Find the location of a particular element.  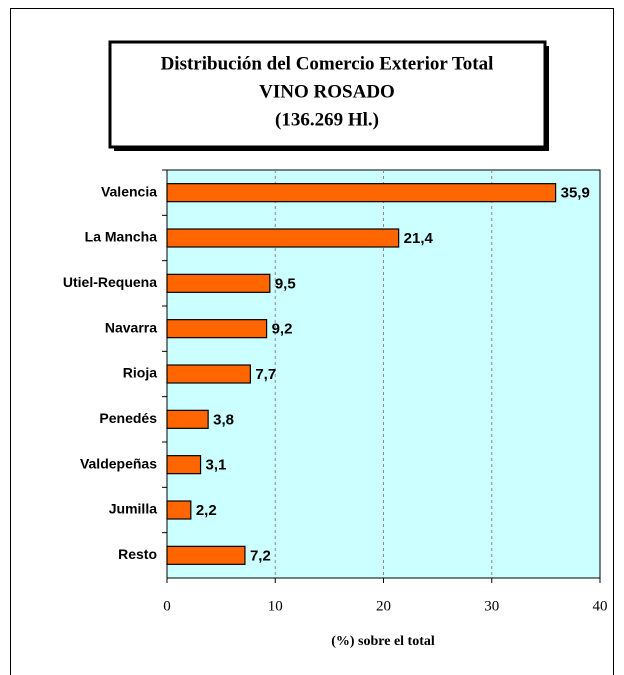

y-tick-label: Navarra is located at coordinates (131, 327).